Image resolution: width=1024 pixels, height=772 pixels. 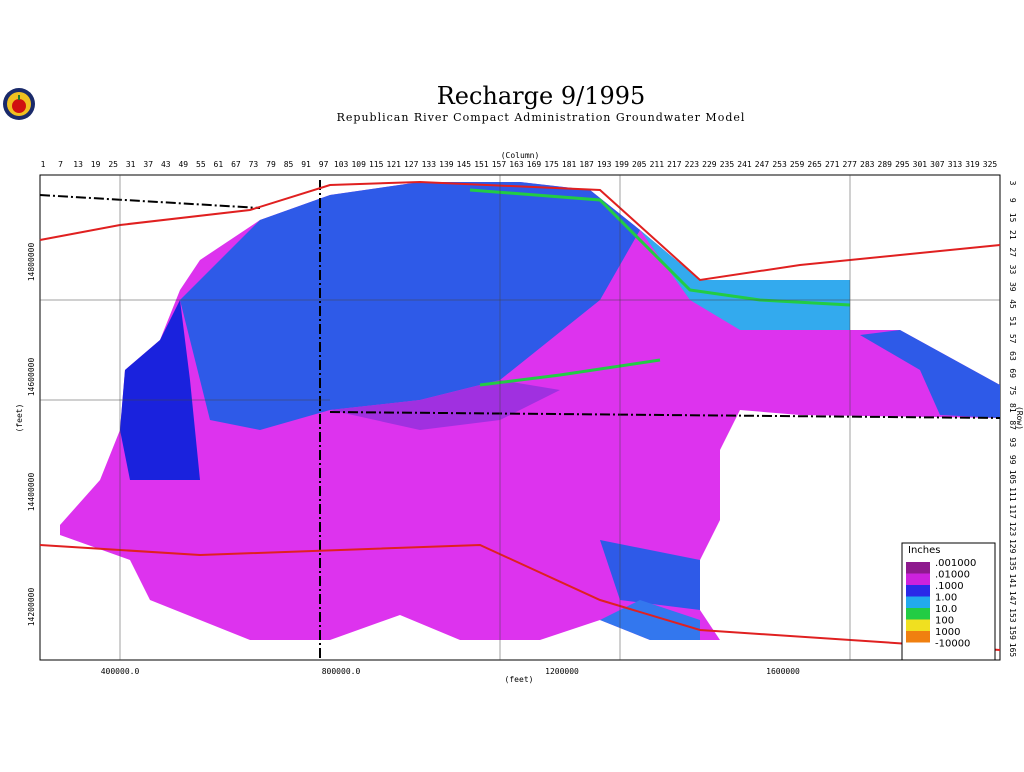 What do you see at coordinates (1012, 218) in the screenshot?
I see `row-label: 15` at bounding box center [1012, 218].